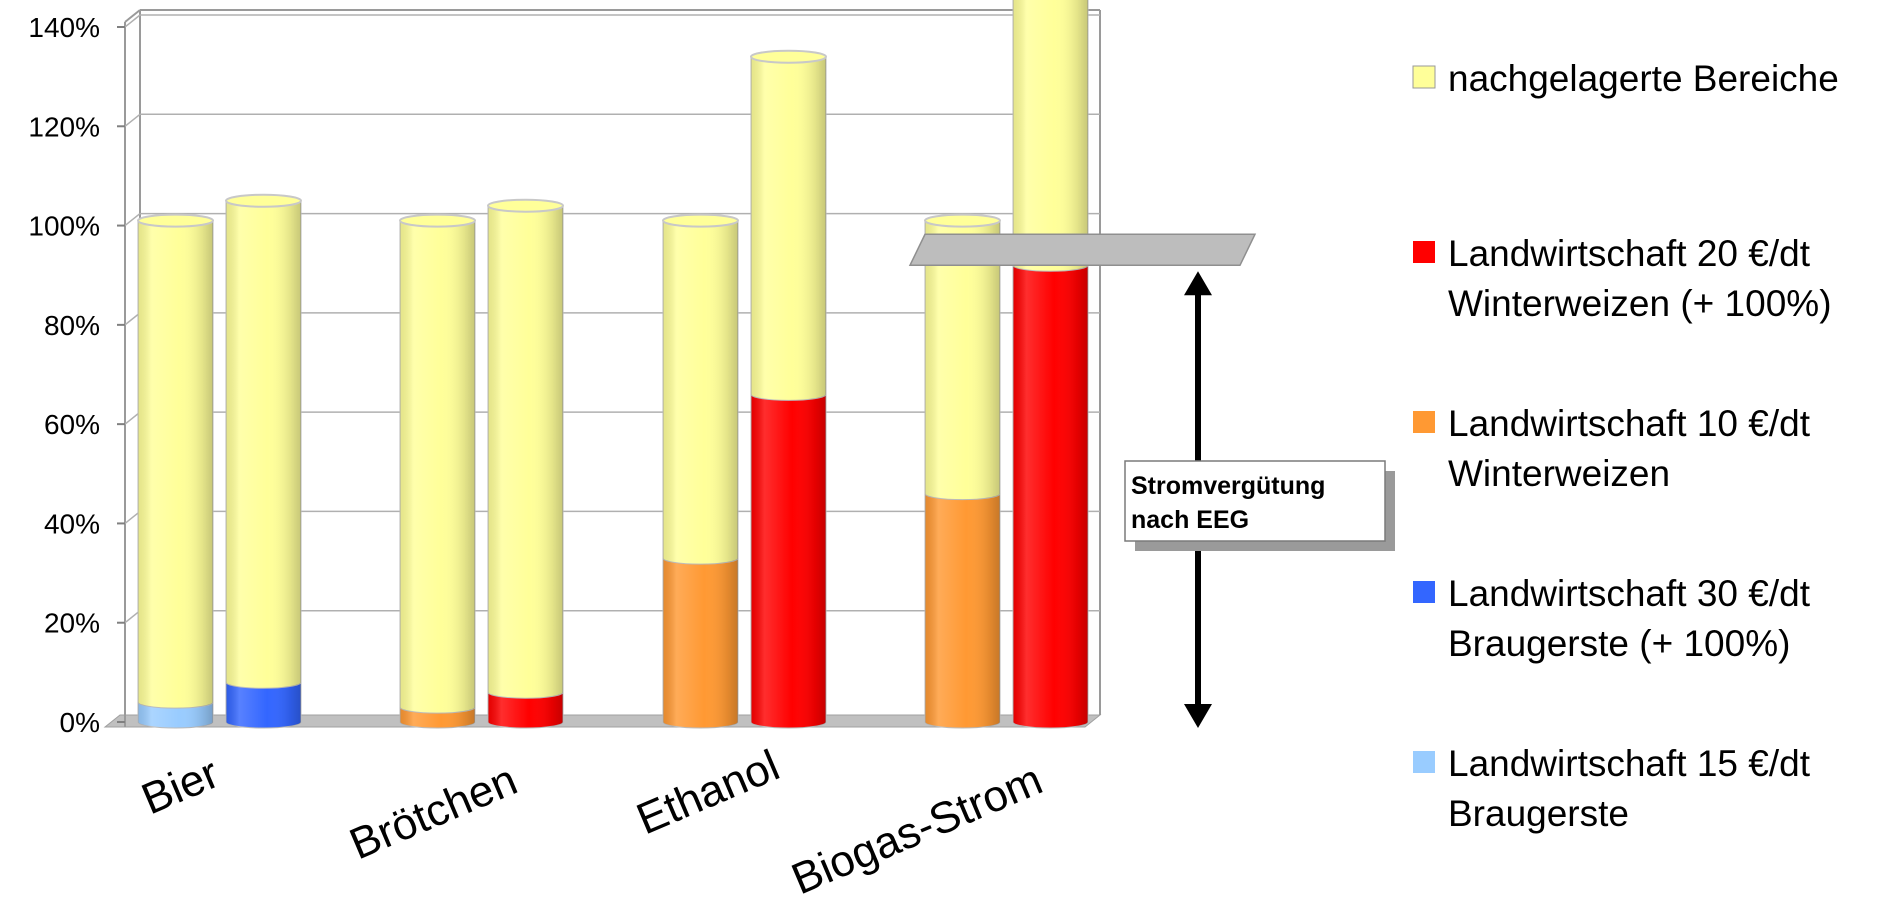  Describe the element at coordinates (1559, 473) in the screenshot. I see `legend-label: Winterweizen` at that location.